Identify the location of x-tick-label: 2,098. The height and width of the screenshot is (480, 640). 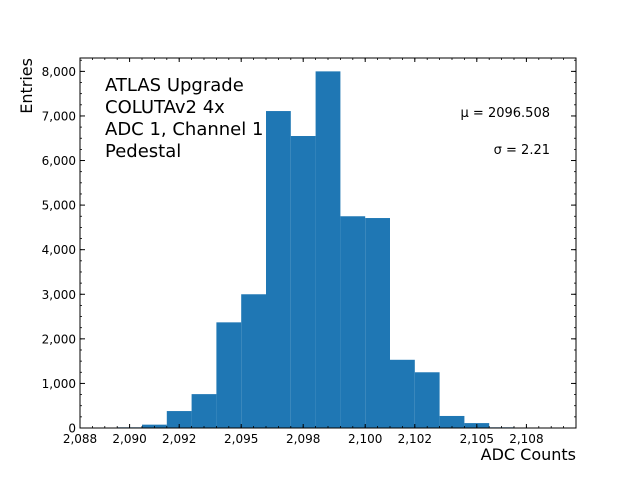
(303, 439).